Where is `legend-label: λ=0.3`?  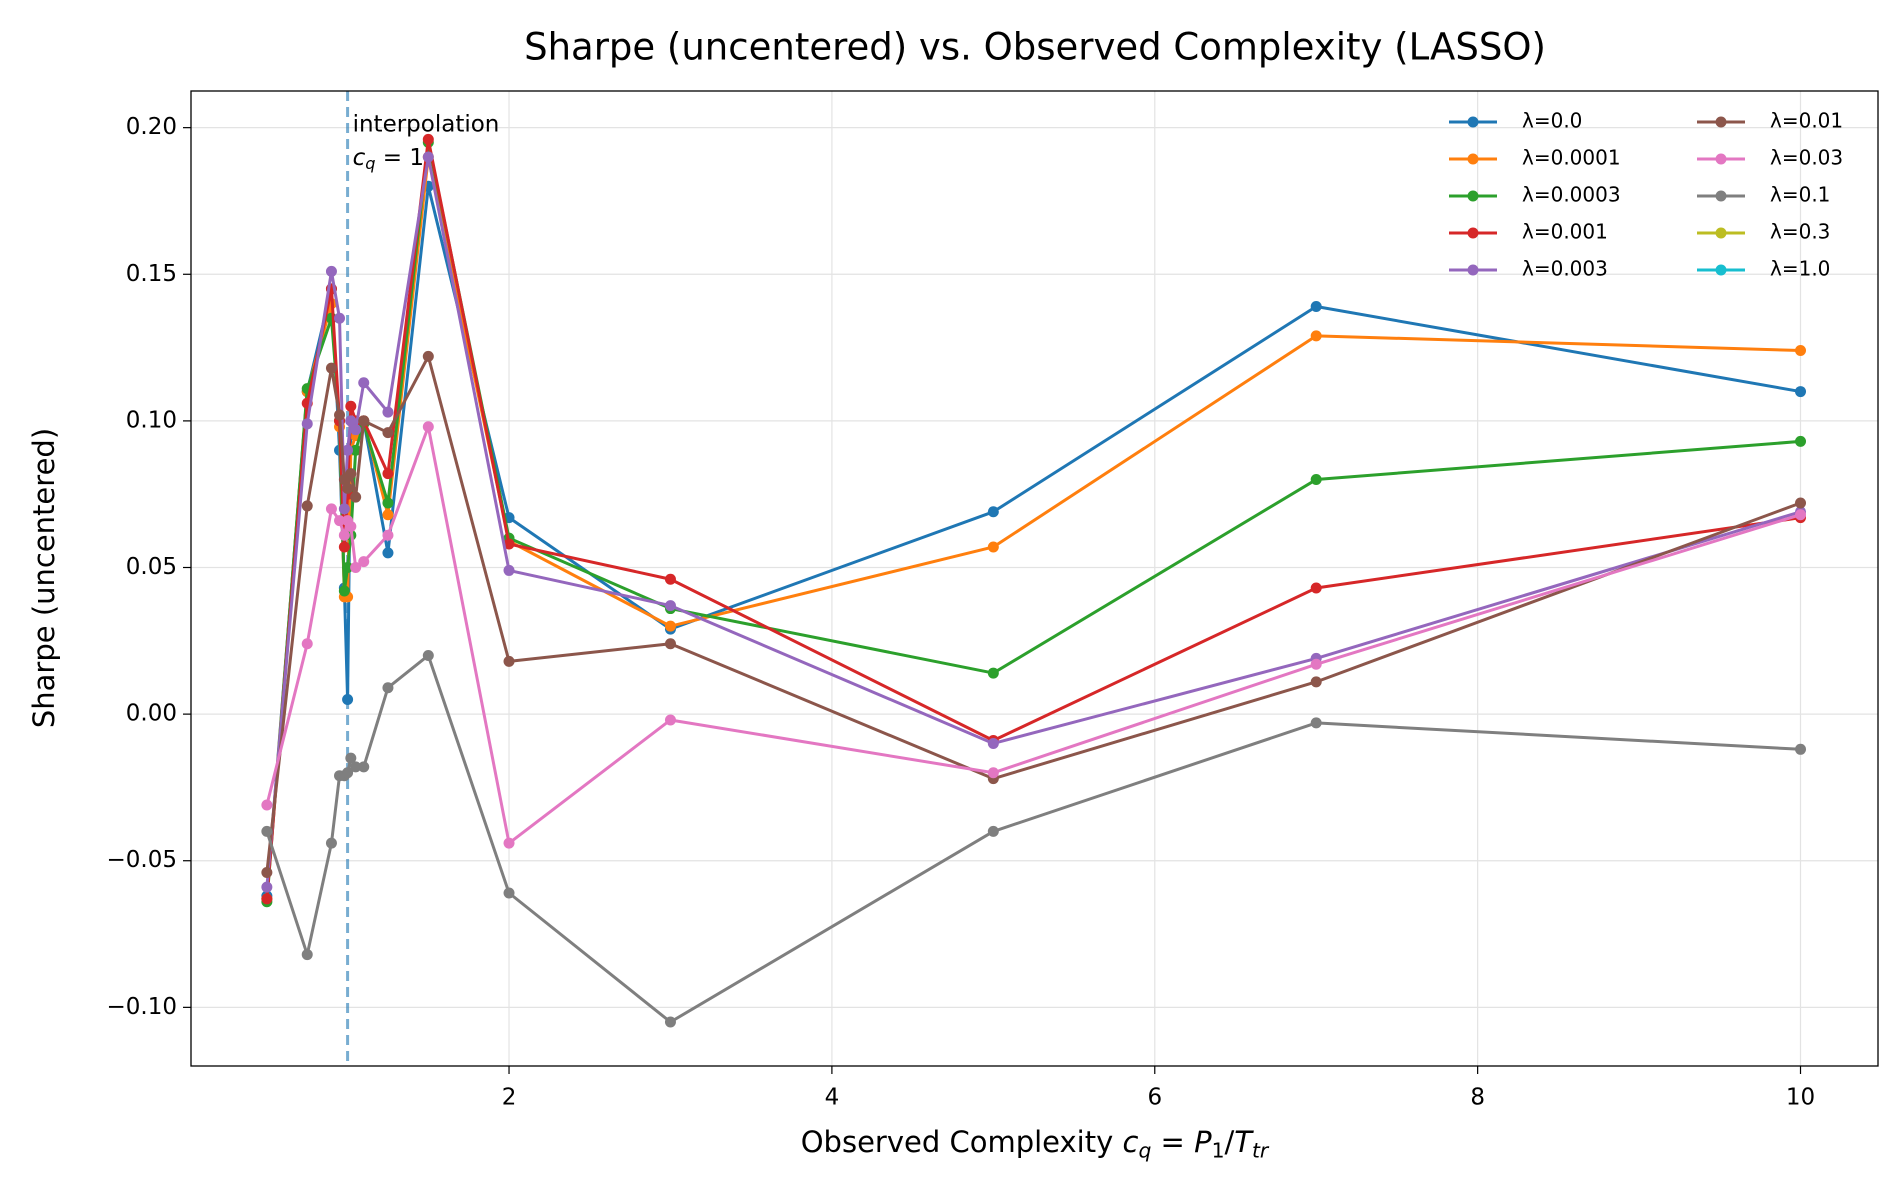
legend-label: λ=0.3 is located at coordinates (1800, 232).